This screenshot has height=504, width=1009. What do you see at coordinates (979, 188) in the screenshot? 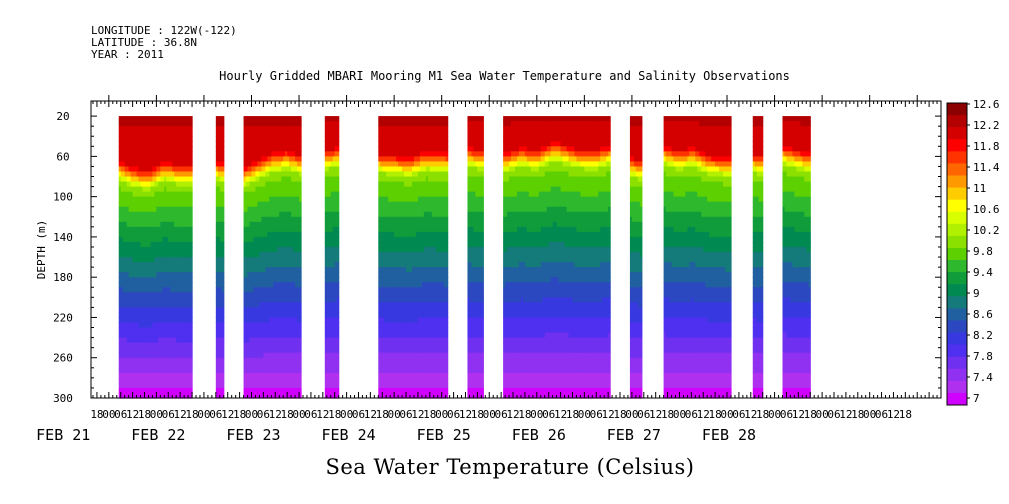
I see `colorbar-label: 11` at bounding box center [979, 188].